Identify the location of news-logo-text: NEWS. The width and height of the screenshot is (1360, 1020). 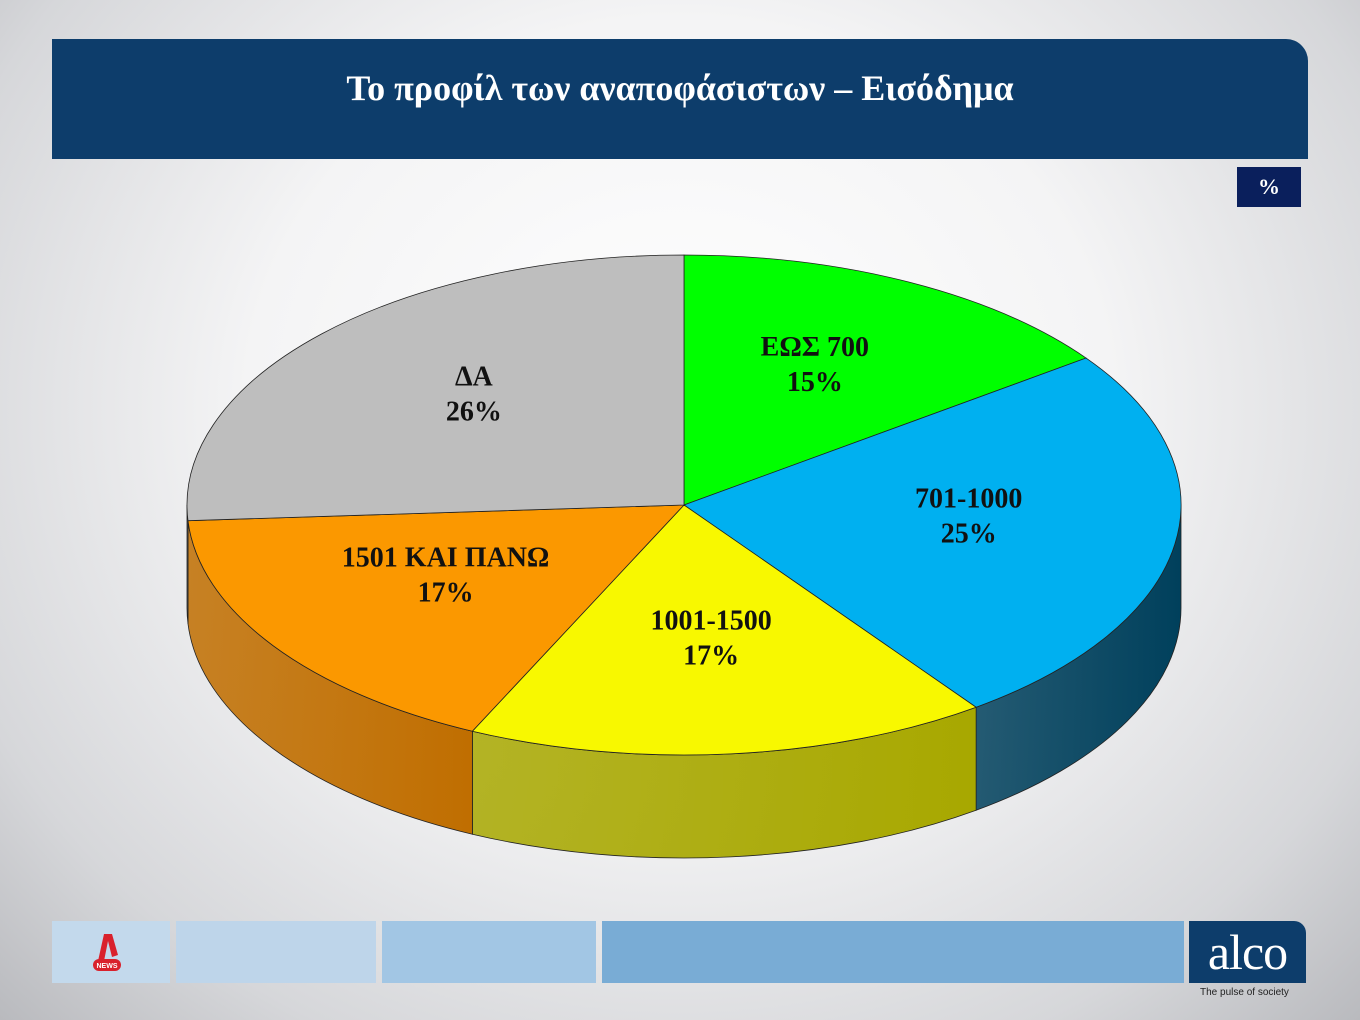
(107, 966).